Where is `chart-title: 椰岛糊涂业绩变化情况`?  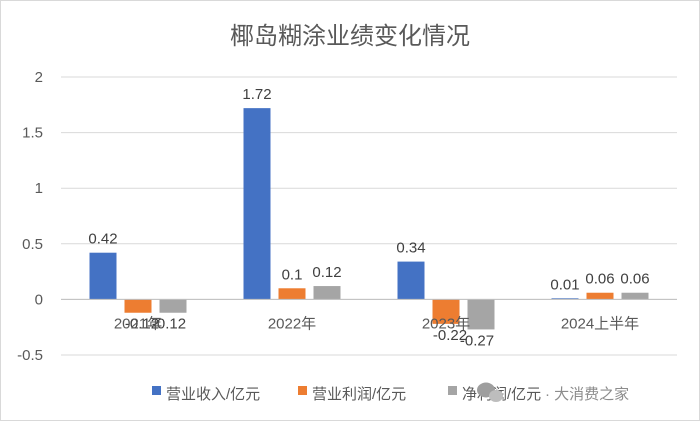
chart-title: 椰岛糊涂业绩变化情况 is located at coordinates (350, 36).